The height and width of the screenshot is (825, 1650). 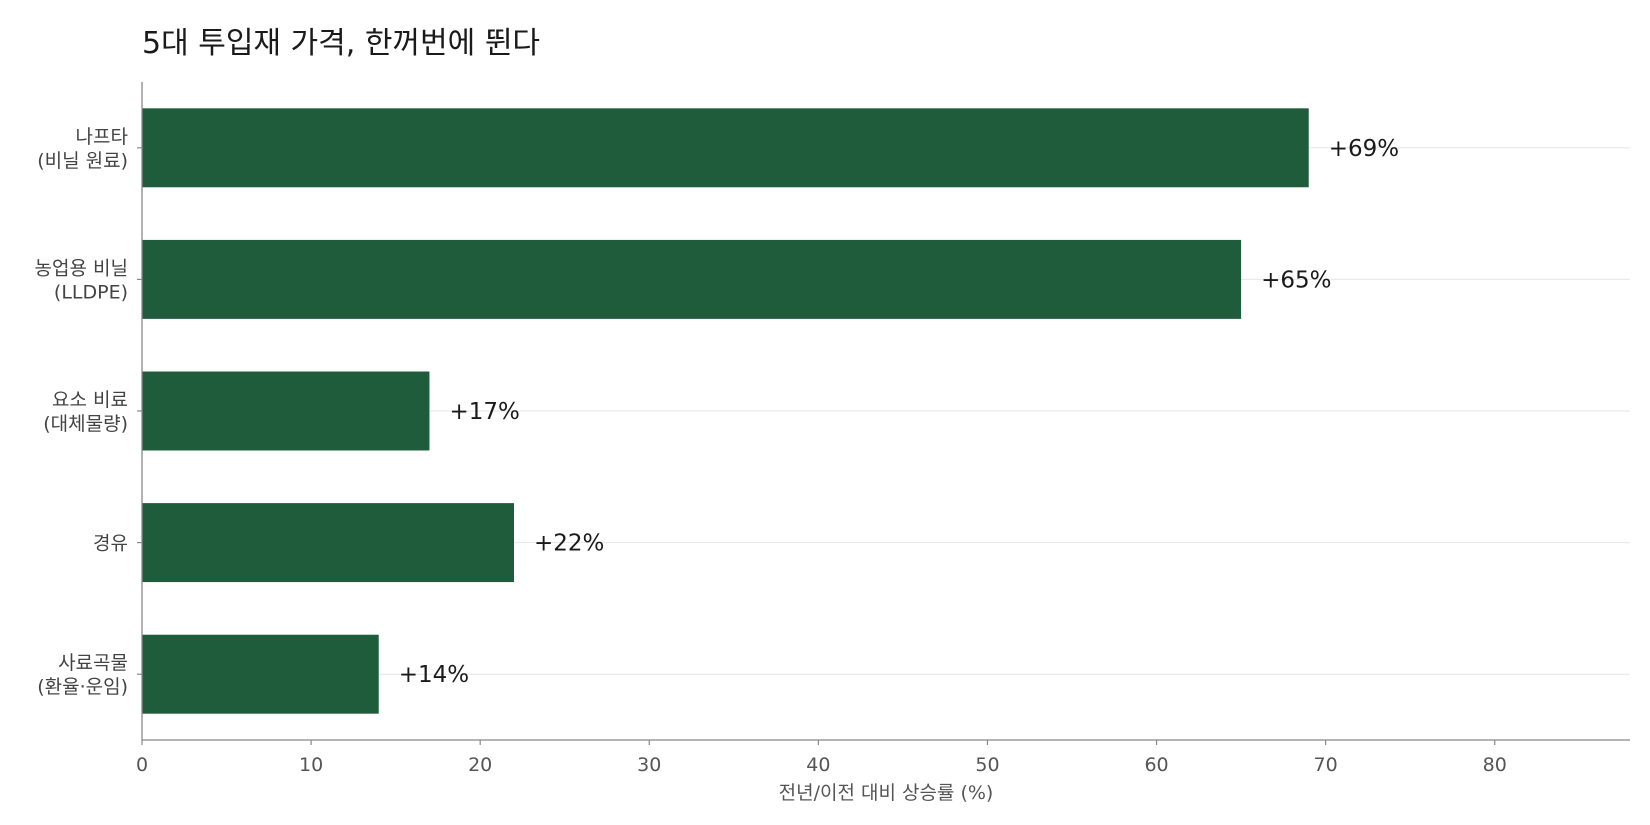 What do you see at coordinates (82, 687) in the screenshot?
I see `y-tick-label: (환율·운임)` at bounding box center [82, 687].